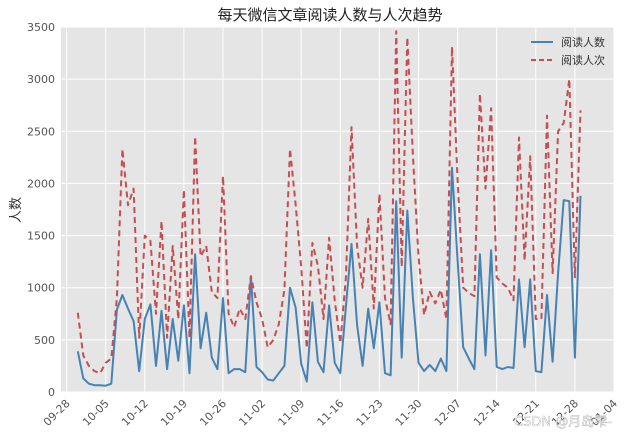 The height and width of the screenshot is (441, 640). I want to click on x-tick-label: 11-23, so click(370, 413).